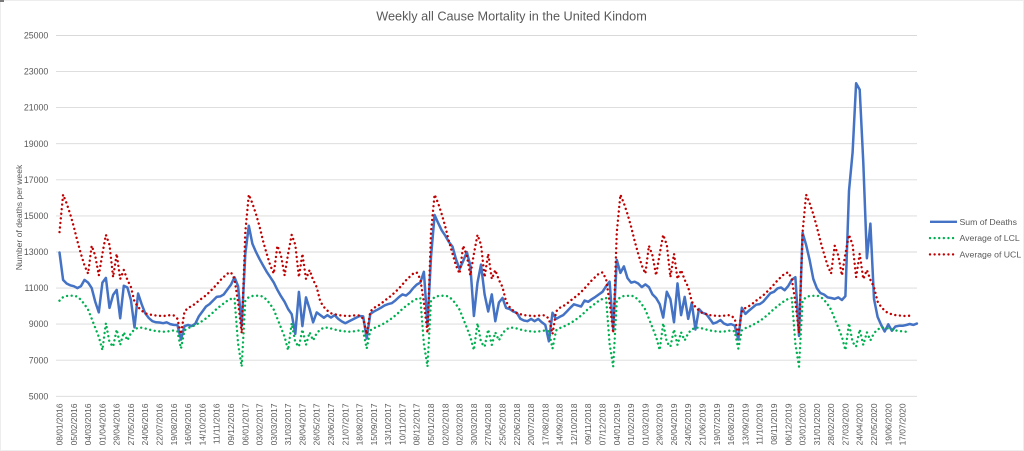 The image size is (1024, 451). Describe the element at coordinates (145, 424) in the screenshot. I see `svg-text: 24/06/2016` at that location.